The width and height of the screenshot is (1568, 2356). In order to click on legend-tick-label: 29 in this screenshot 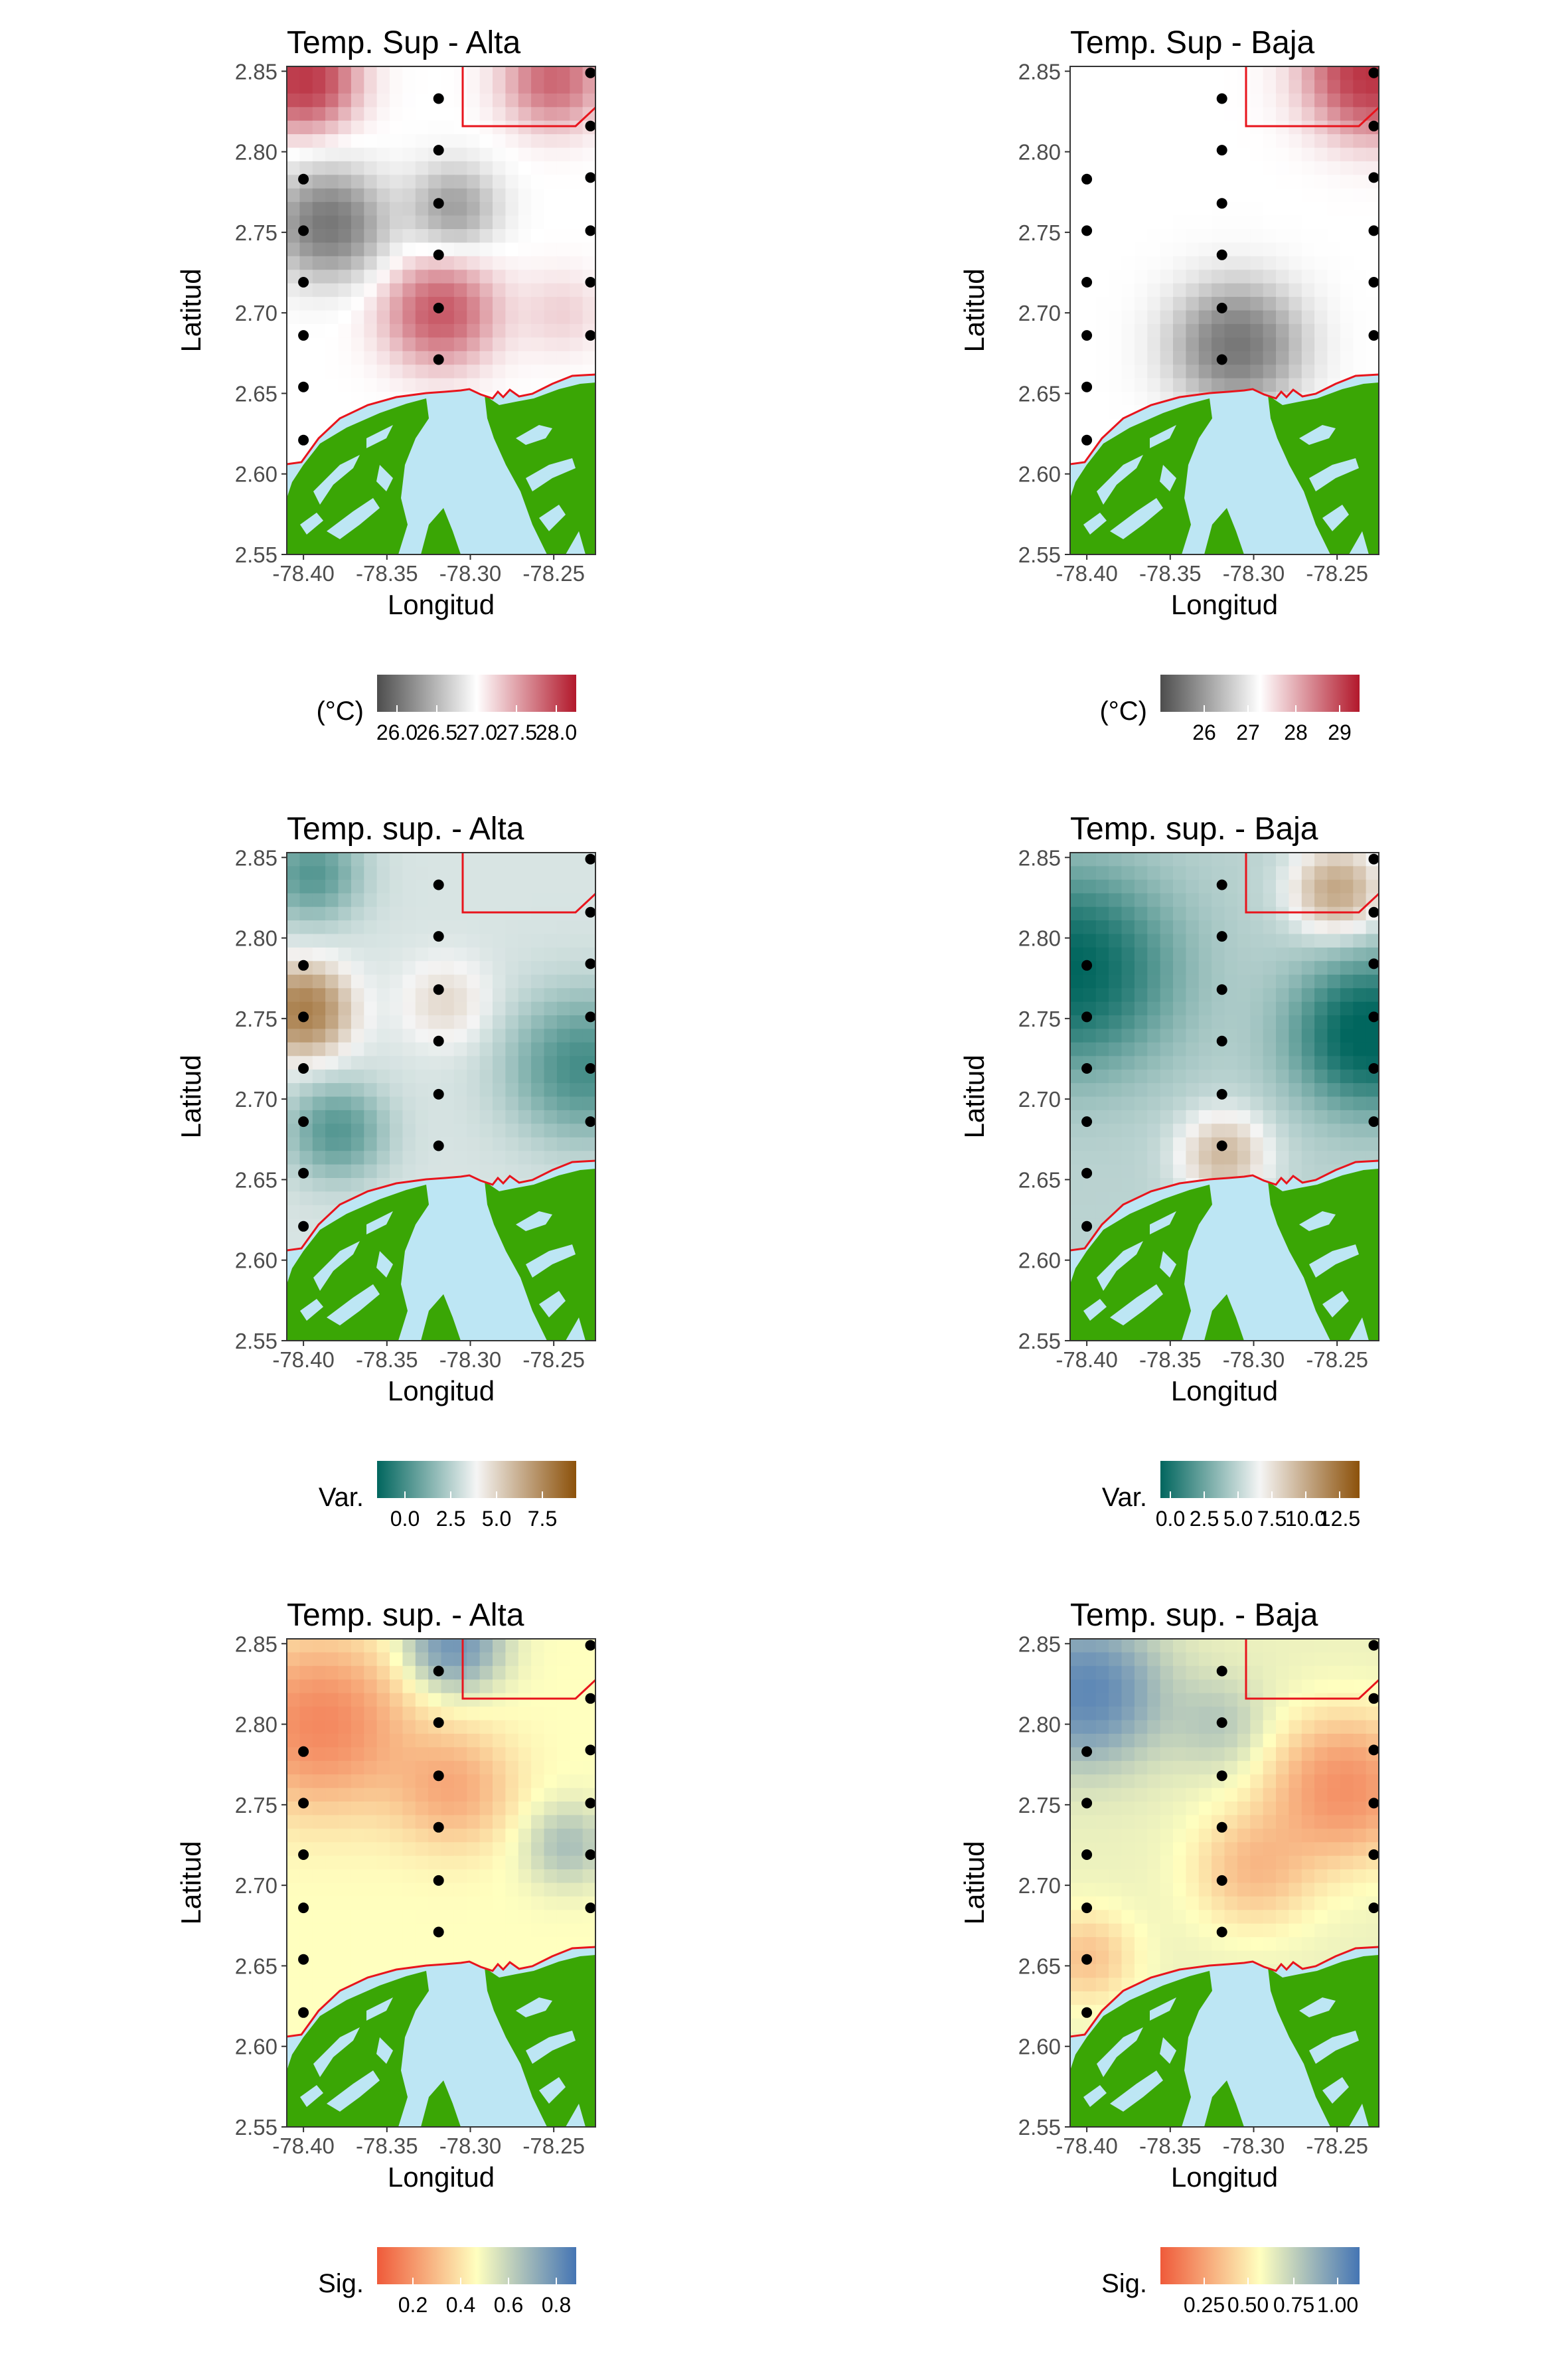, I will do `click(1340, 732)`.